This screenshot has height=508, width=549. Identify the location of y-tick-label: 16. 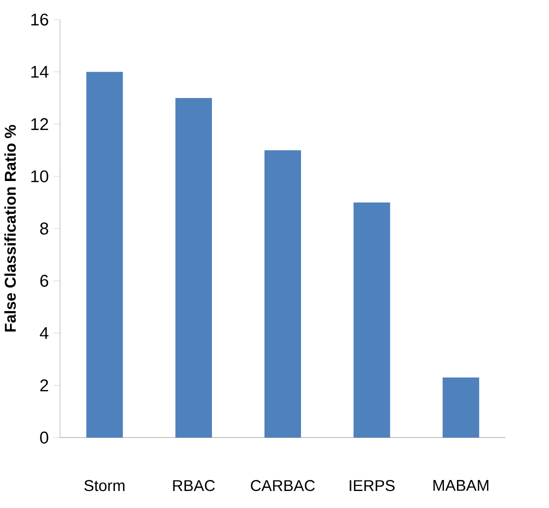
(39, 20).